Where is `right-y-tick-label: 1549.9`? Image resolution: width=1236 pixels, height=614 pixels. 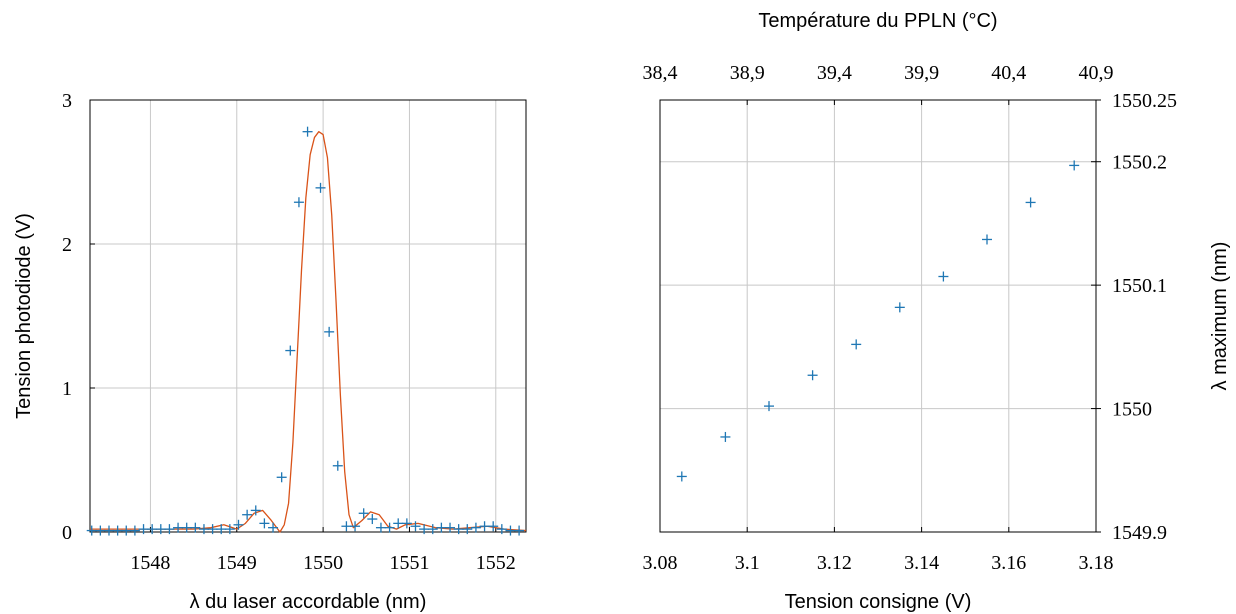
right-y-tick-label: 1549.9 is located at coordinates (1139, 533).